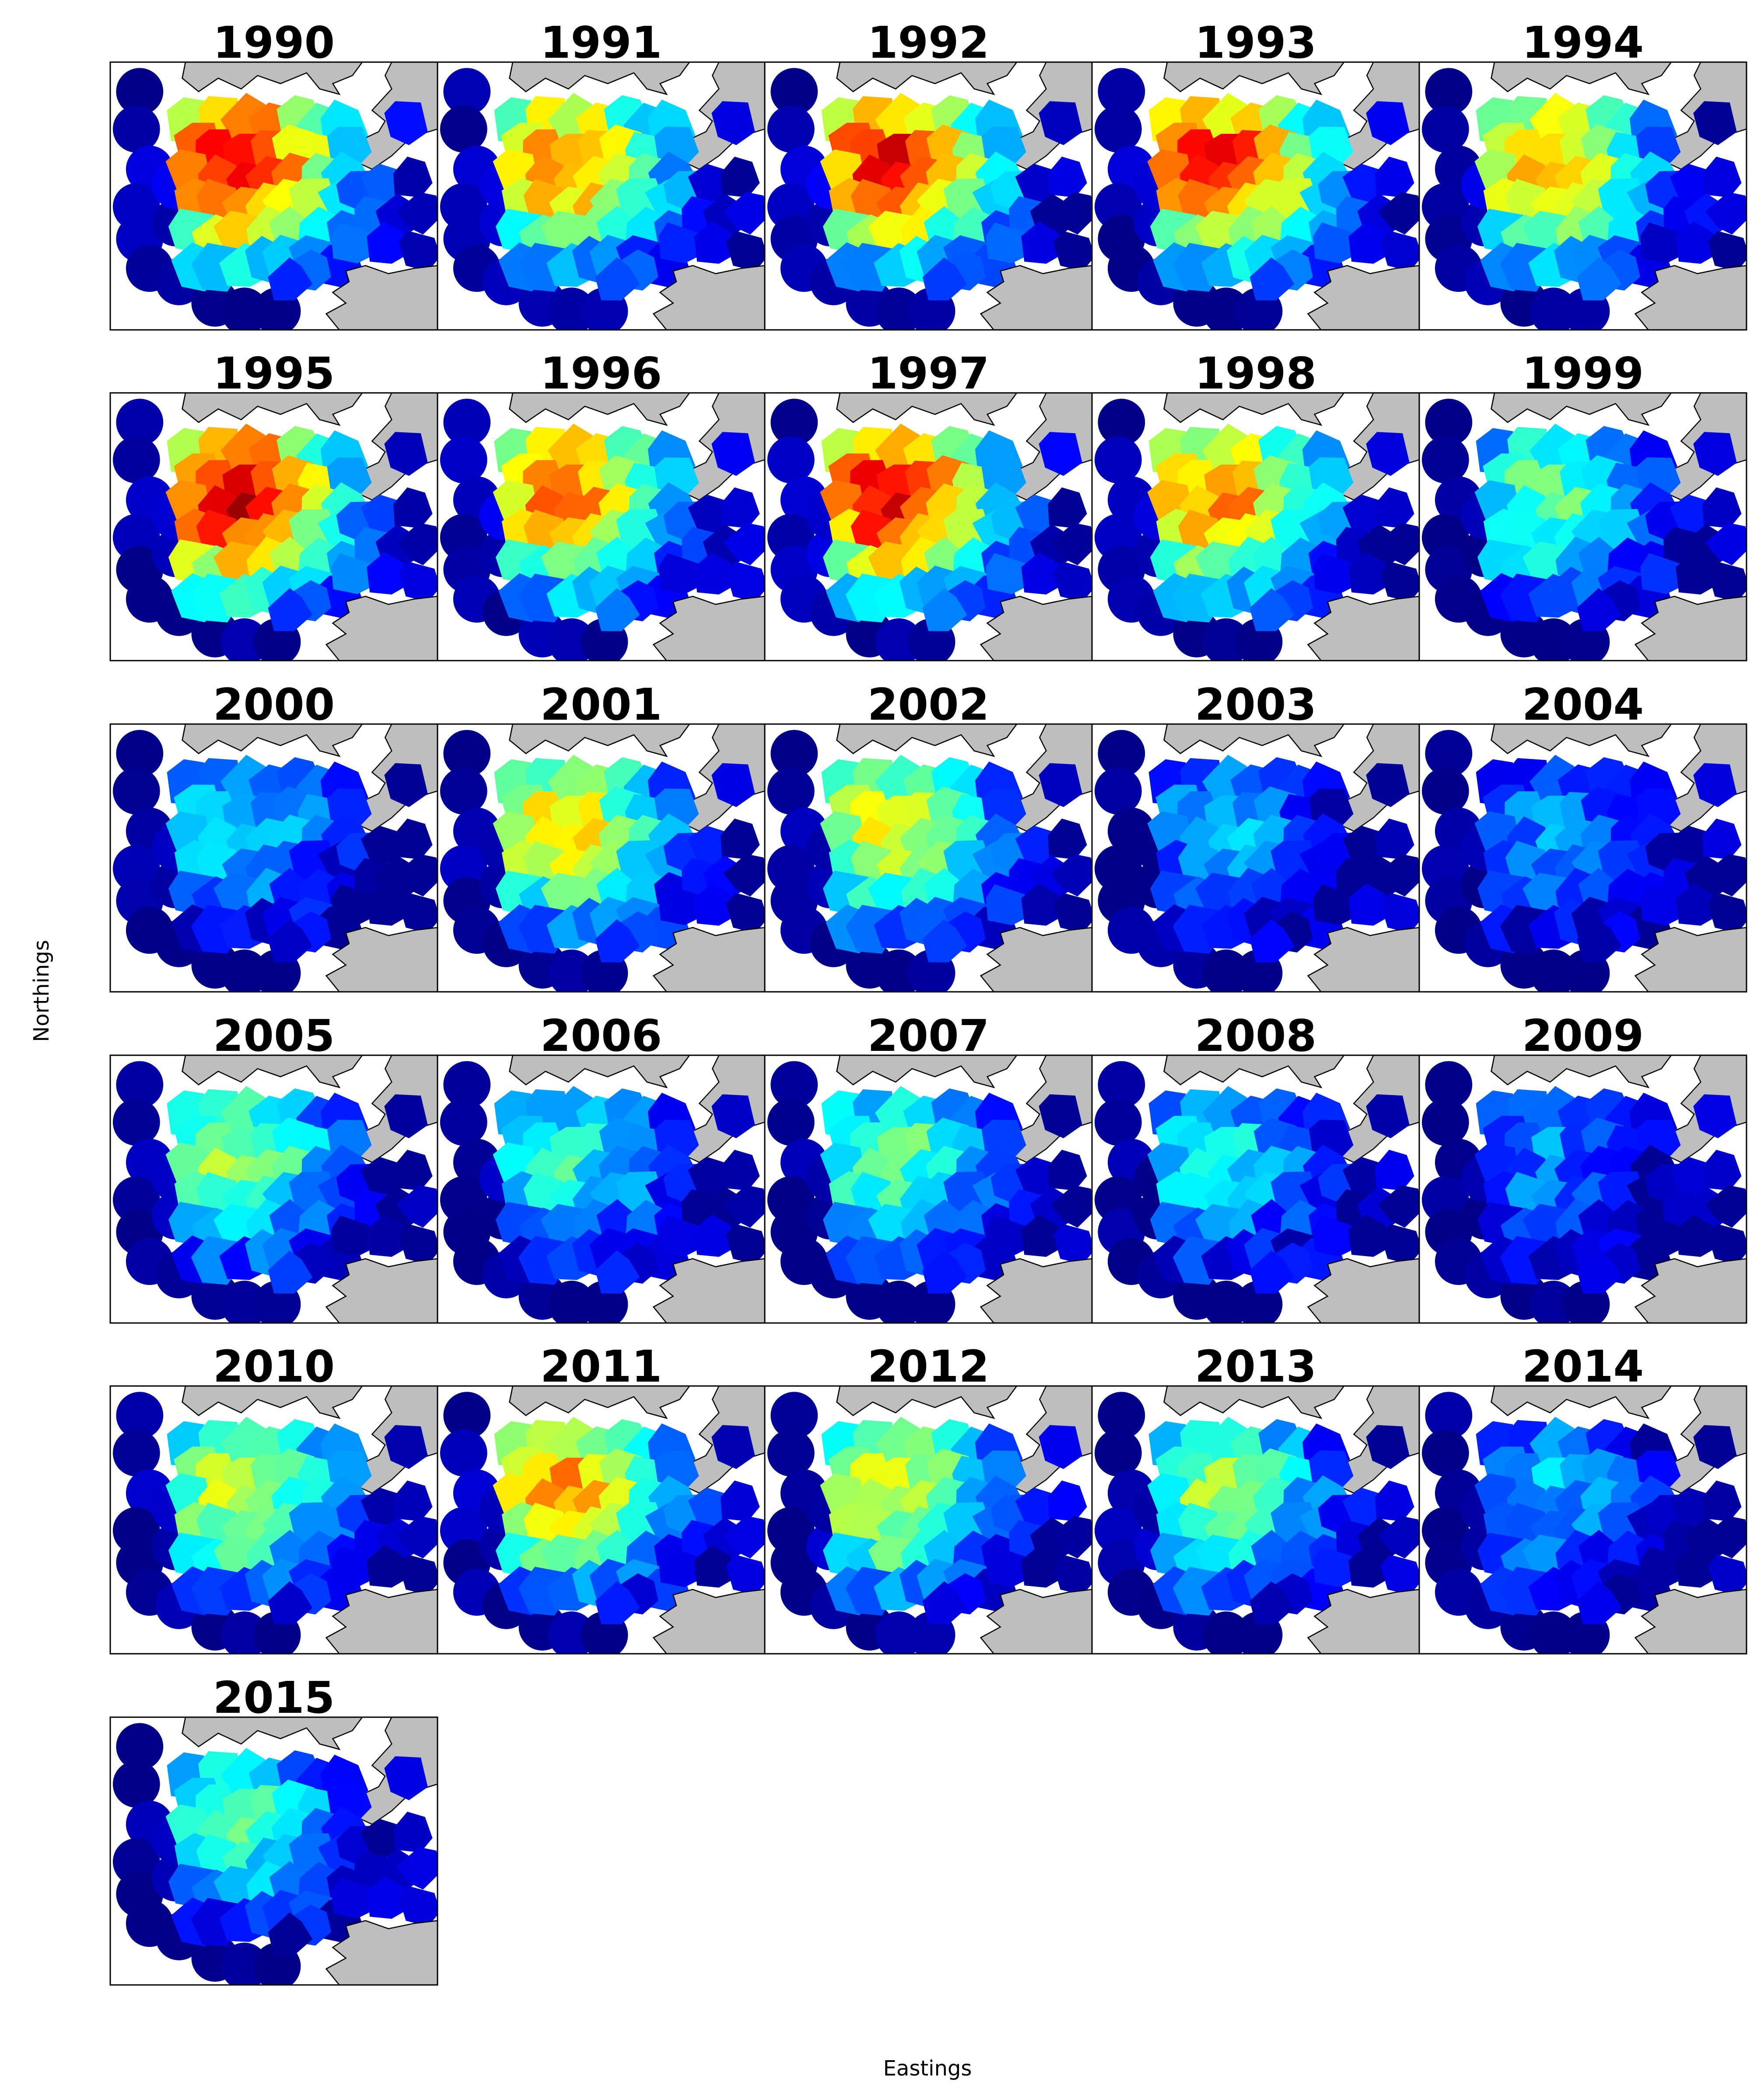 The width and height of the screenshot is (1750, 2100). I want to click on panel-title: 2014, so click(1583, 1366).